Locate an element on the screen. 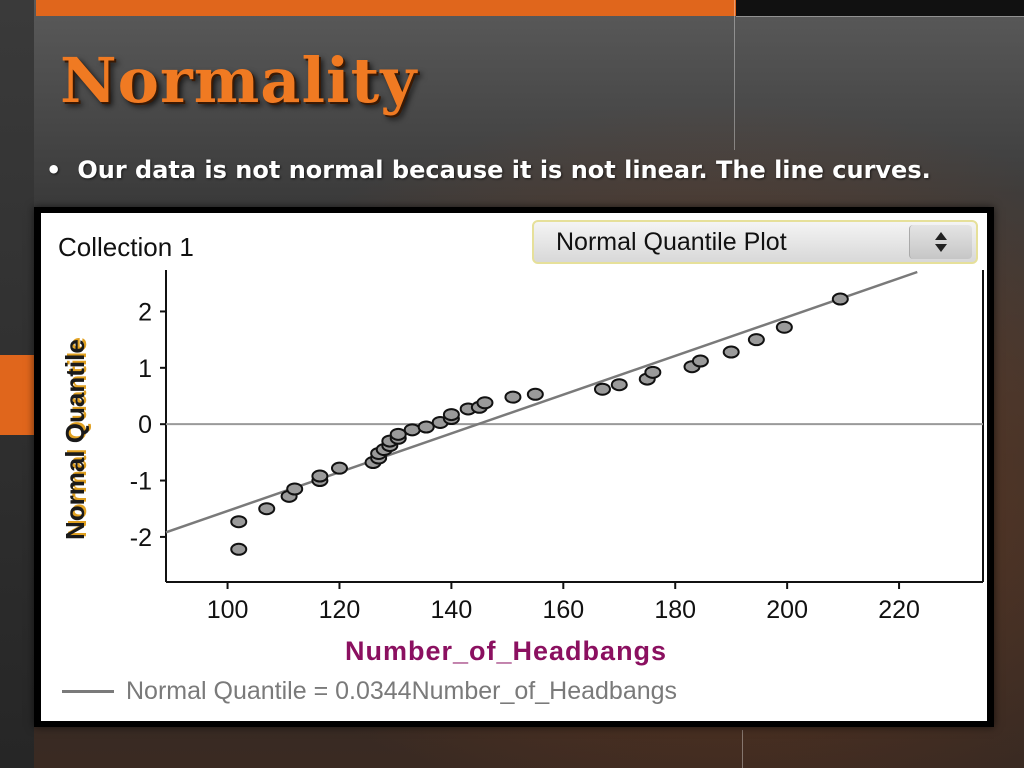 The width and height of the screenshot is (1024, 768). slide-title: Normality is located at coordinates (239, 80).